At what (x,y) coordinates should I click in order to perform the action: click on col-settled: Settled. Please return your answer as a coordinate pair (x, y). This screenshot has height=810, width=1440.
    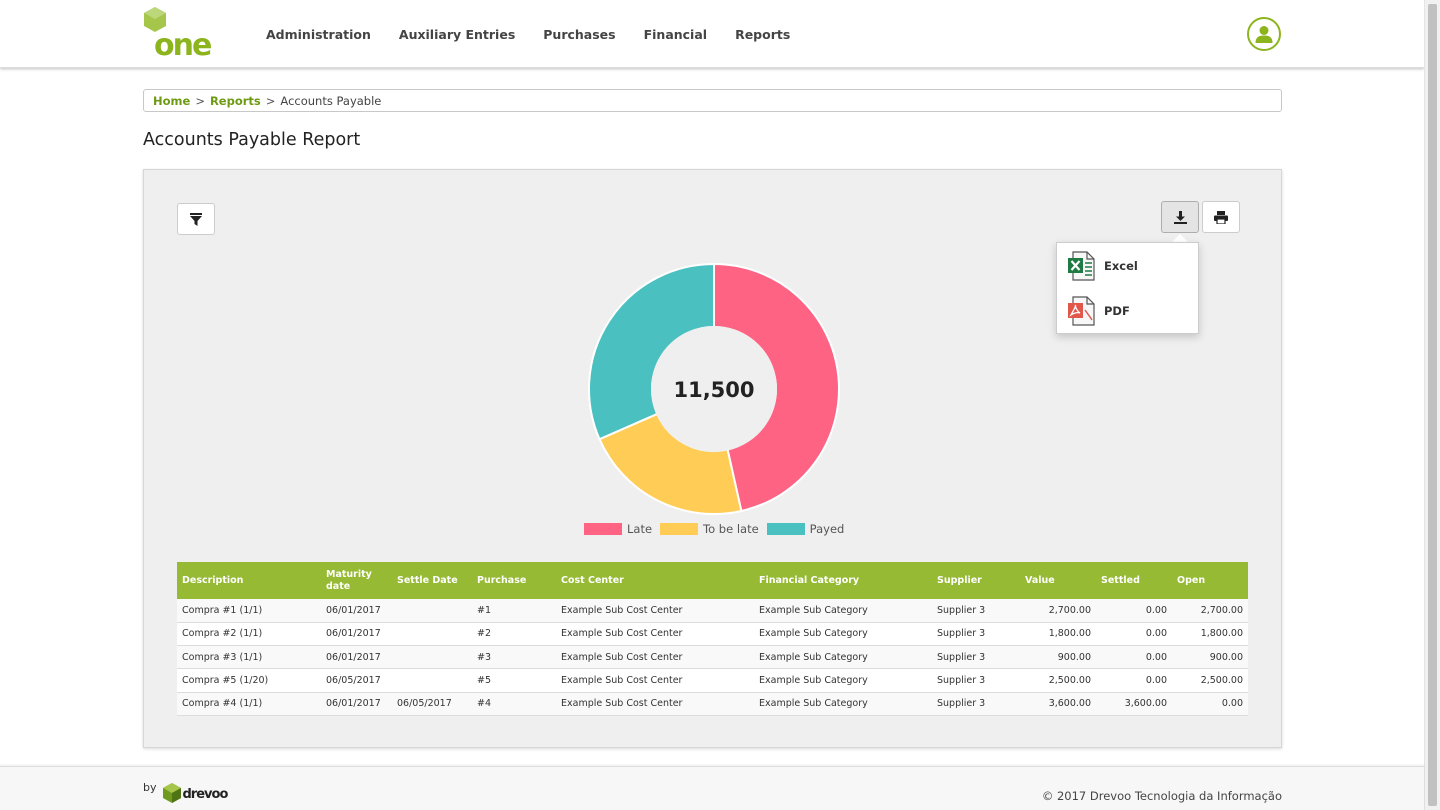
    Looking at the image, I should click on (1134, 580).